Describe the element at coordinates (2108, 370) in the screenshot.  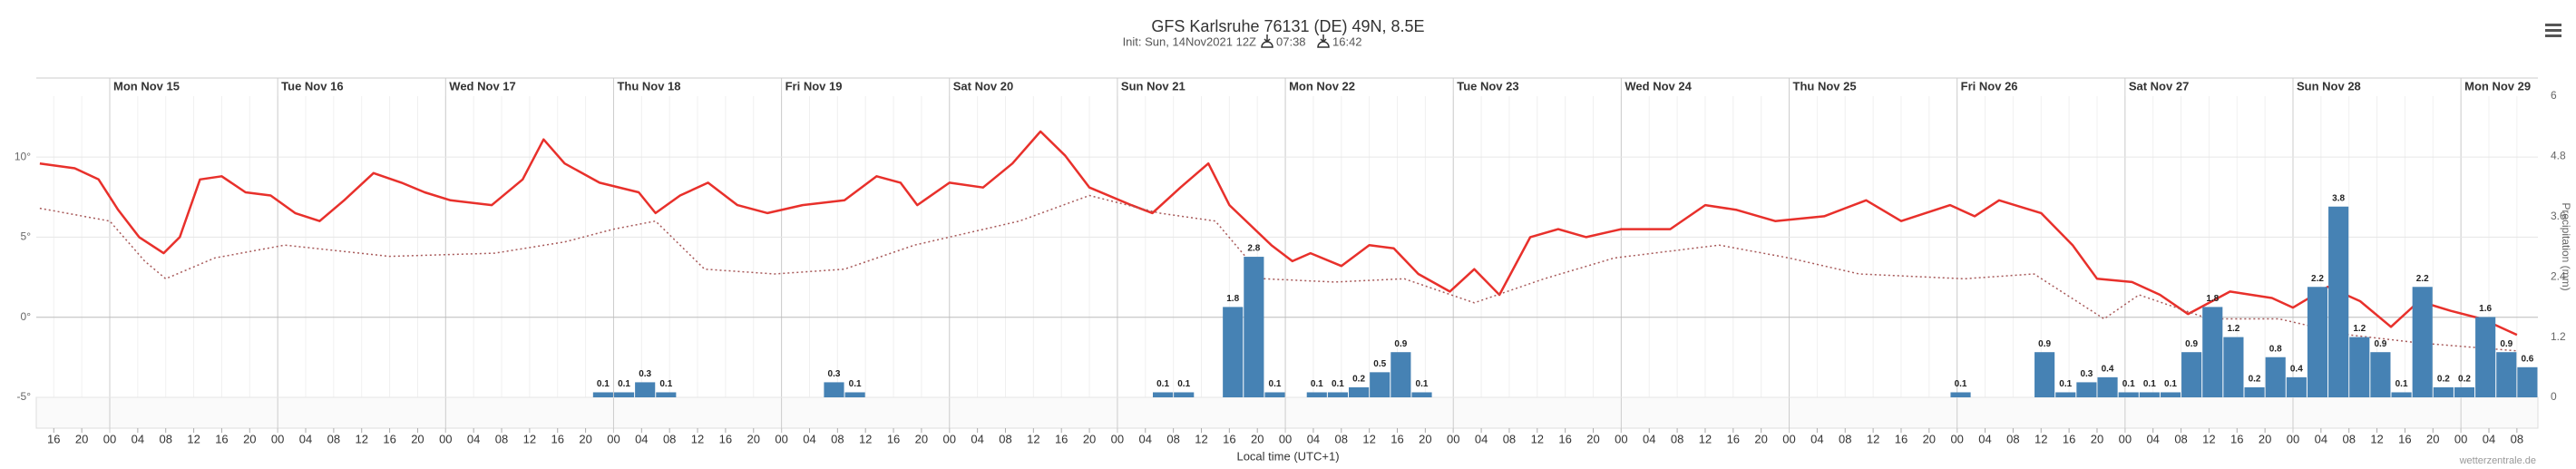
I see `precip-label: 0.4` at that location.